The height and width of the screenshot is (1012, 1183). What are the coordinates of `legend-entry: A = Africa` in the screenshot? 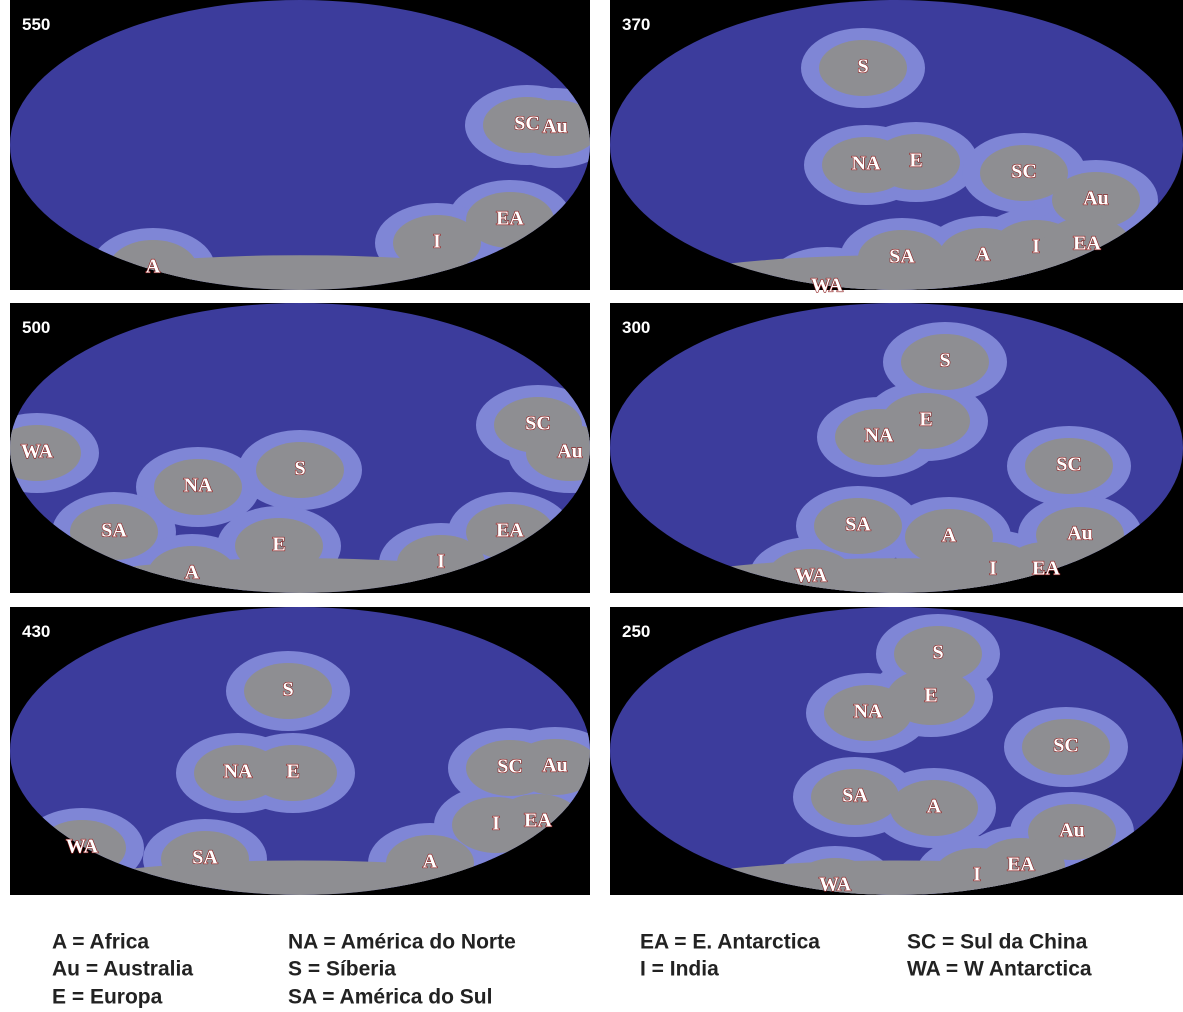 It's located at (100, 942).